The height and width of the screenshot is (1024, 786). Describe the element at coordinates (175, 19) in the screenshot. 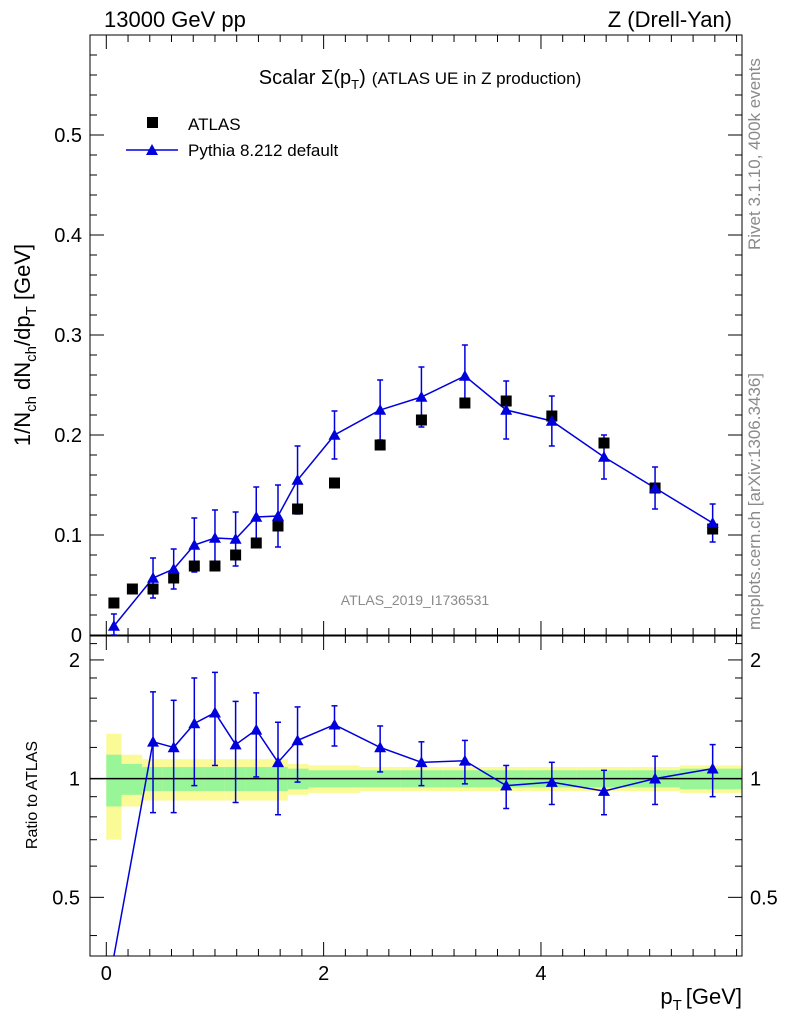

I see `header-energy: 13000 GeV pp` at that location.